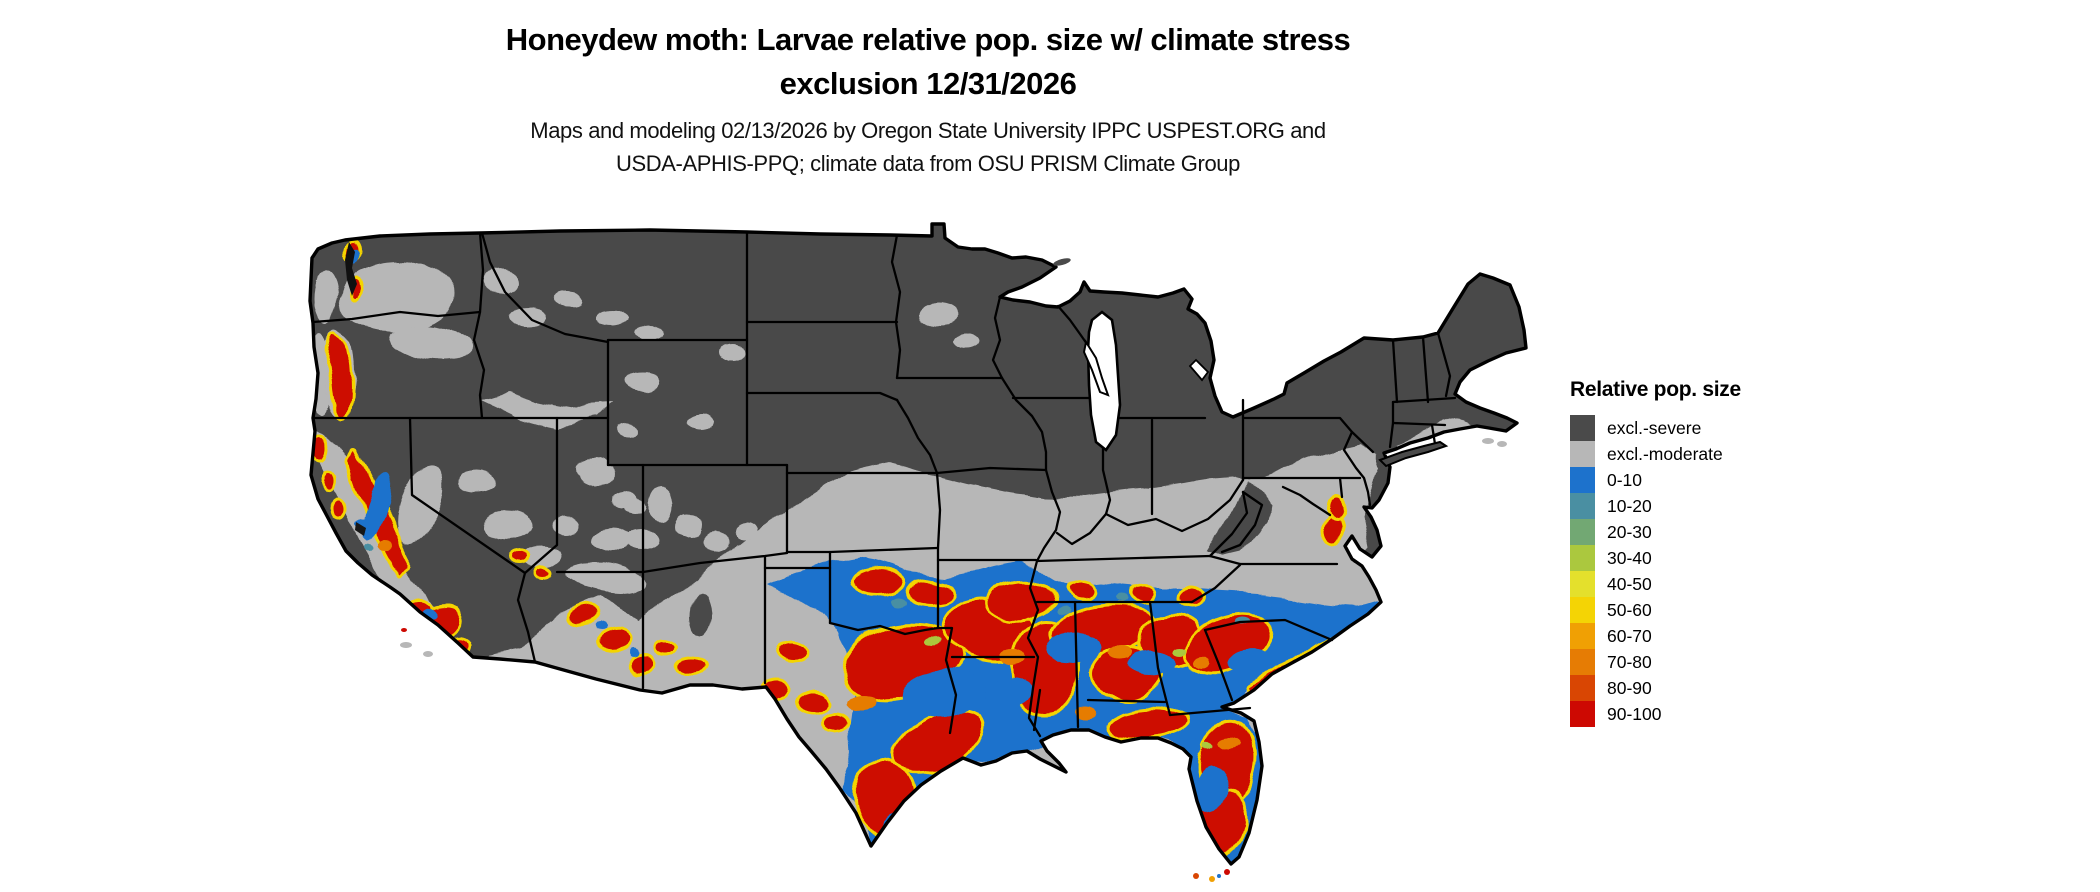 This screenshot has width=2100, height=892. I want to click on green-bay, so click(1096, 368).